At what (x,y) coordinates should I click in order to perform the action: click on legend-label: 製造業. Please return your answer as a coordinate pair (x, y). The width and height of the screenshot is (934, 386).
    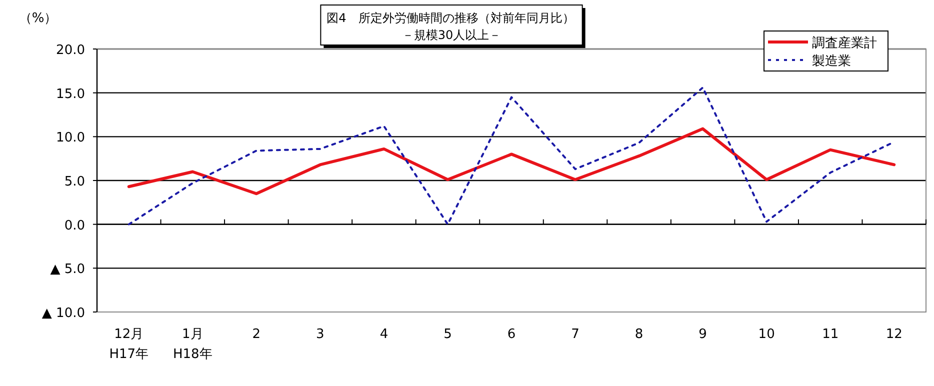
    Looking at the image, I should click on (831, 61).